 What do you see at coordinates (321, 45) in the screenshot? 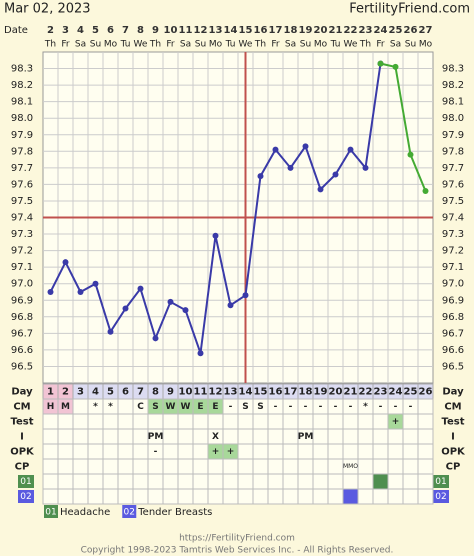
I see `weekday: Mo` at bounding box center [321, 45].